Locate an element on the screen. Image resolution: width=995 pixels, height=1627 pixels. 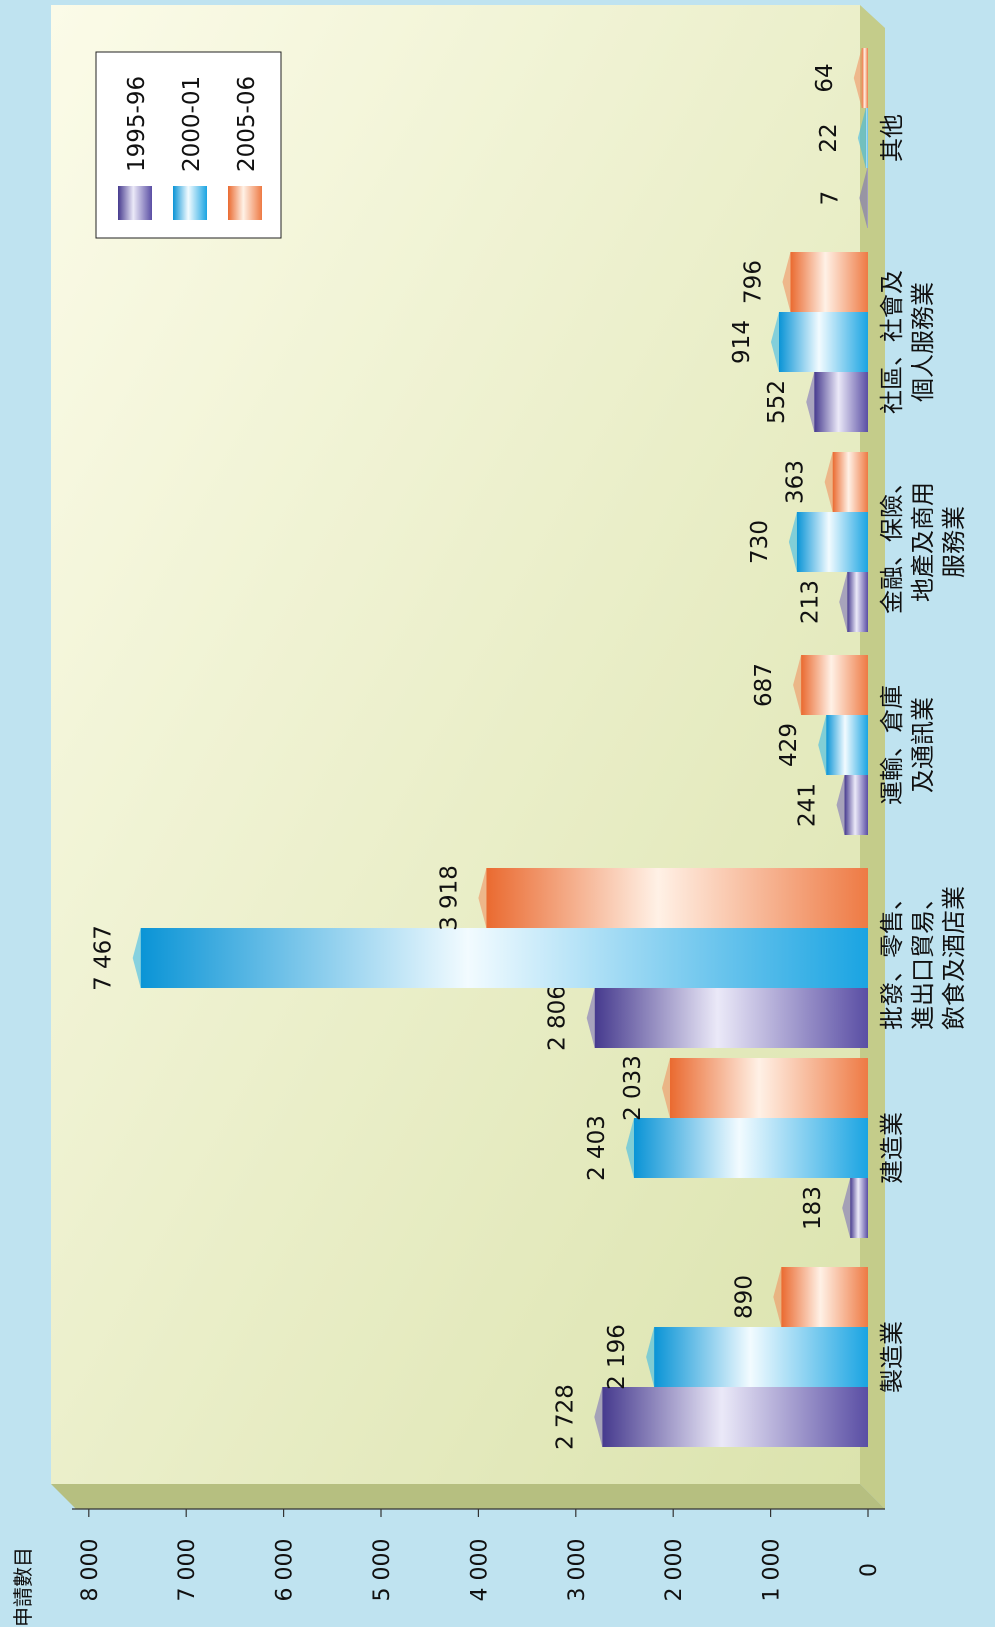
data-label: 2 403 is located at coordinates (597, 1148).